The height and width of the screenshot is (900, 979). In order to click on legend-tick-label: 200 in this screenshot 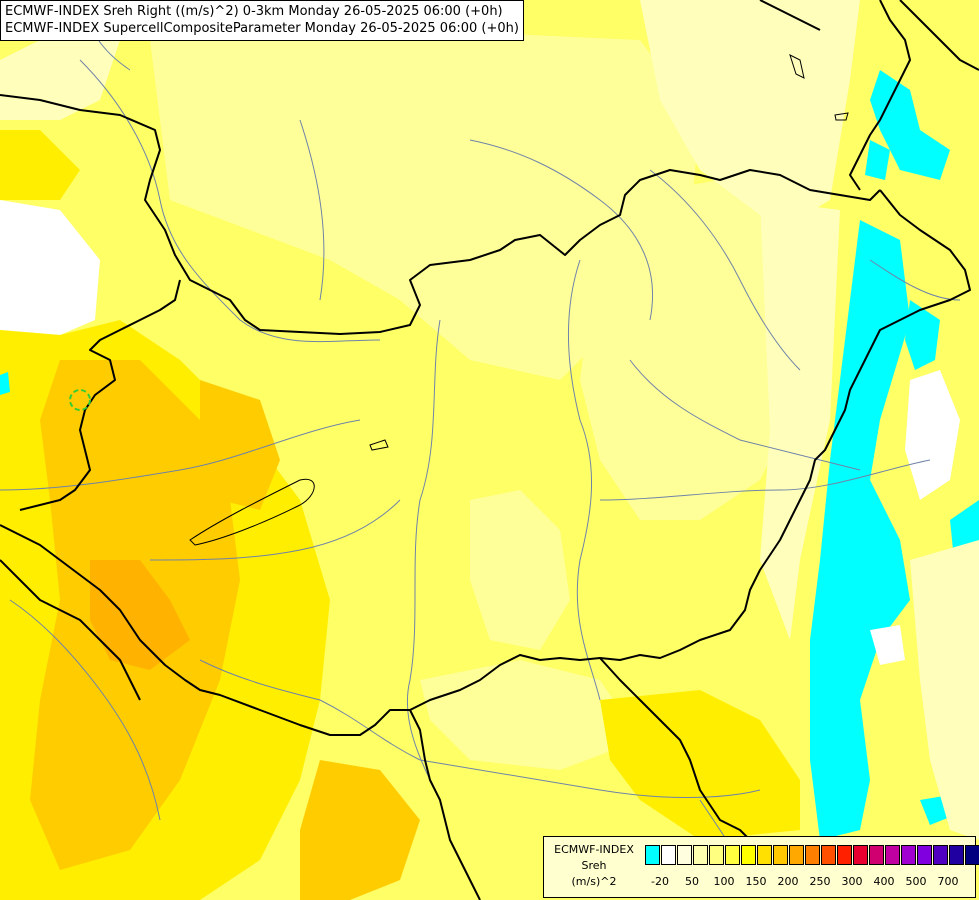, I will do `click(788, 881)`.